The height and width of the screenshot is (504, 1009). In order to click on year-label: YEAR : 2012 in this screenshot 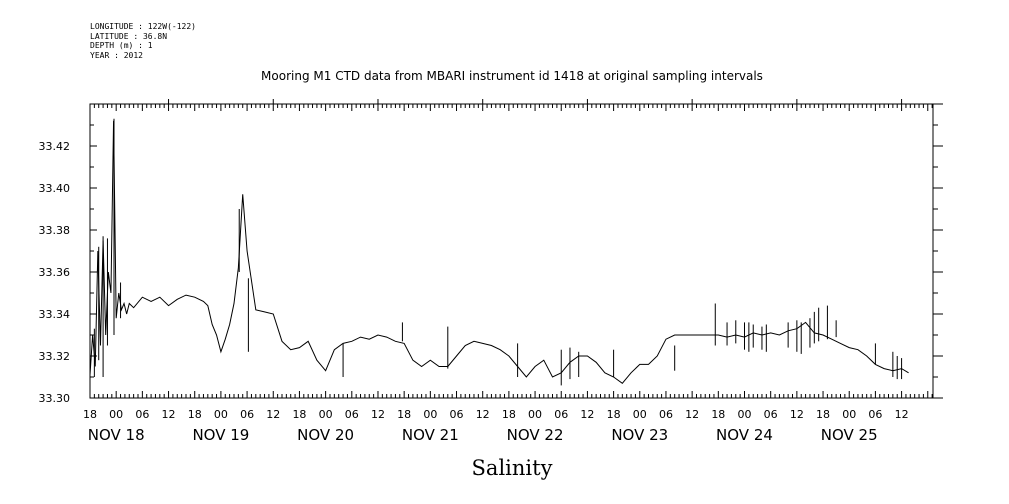, I will do `click(116, 55)`.